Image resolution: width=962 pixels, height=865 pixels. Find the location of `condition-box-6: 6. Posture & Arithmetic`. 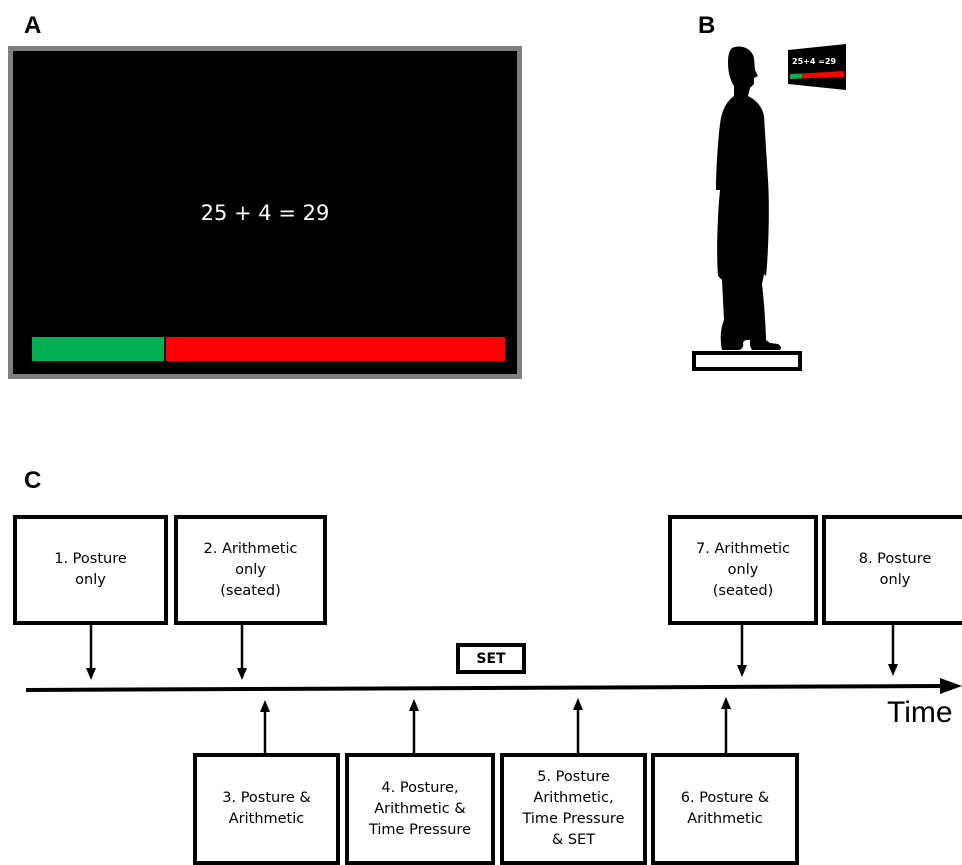

condition-box-6: 6. Posture & Arithmetic is located at coordinates (725, 809).